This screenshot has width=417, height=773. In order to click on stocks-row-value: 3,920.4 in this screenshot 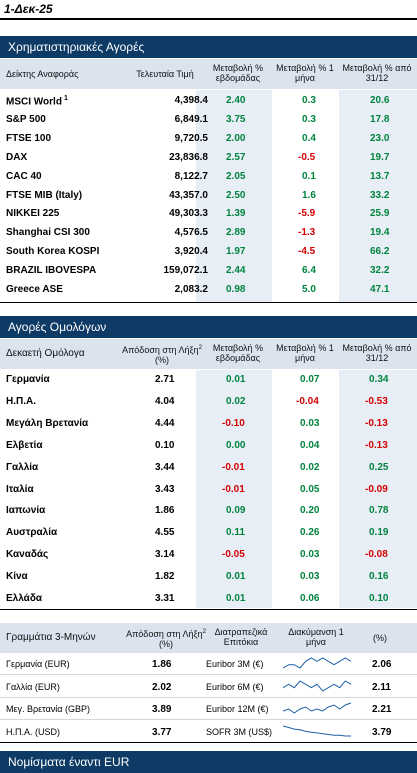, I will do `click(191, 252)`.